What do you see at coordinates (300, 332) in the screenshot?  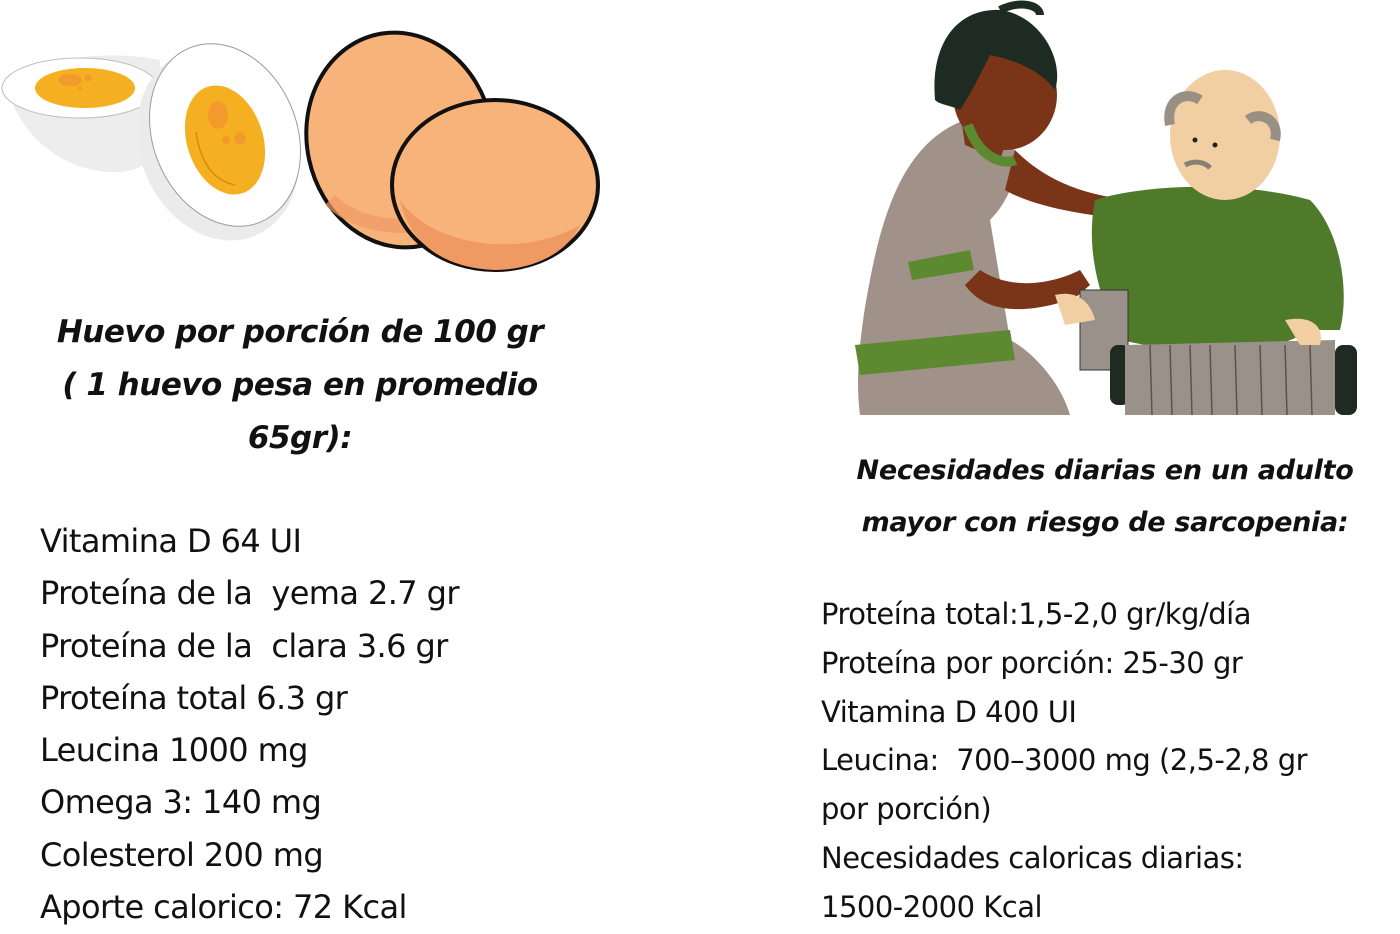 I see `heading-line: Huevo por porción de 100 gr` at bounding box center [300, 332].